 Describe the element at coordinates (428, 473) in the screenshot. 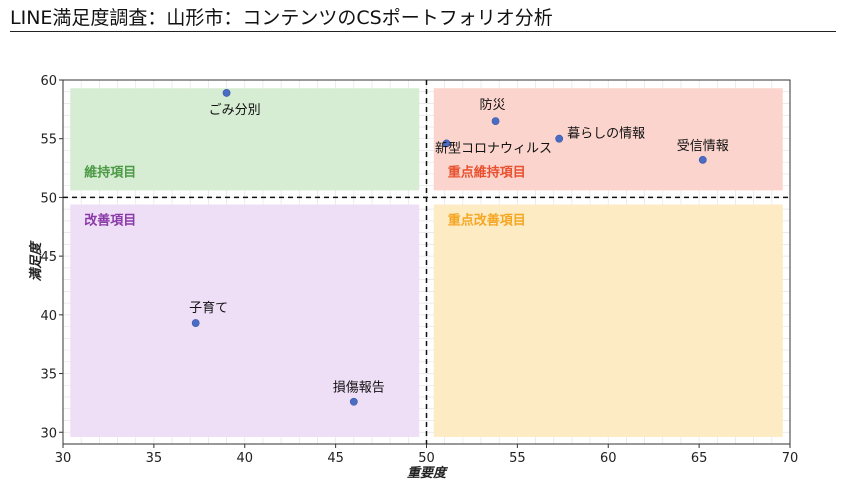

I see `x-axis-label: 重要度` at that location.